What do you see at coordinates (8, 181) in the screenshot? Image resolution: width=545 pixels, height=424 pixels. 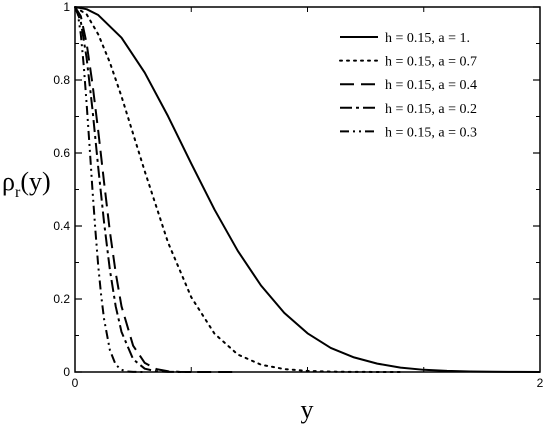 I see `y-axis-title-main: ρ` at bounding box center [8, 181].